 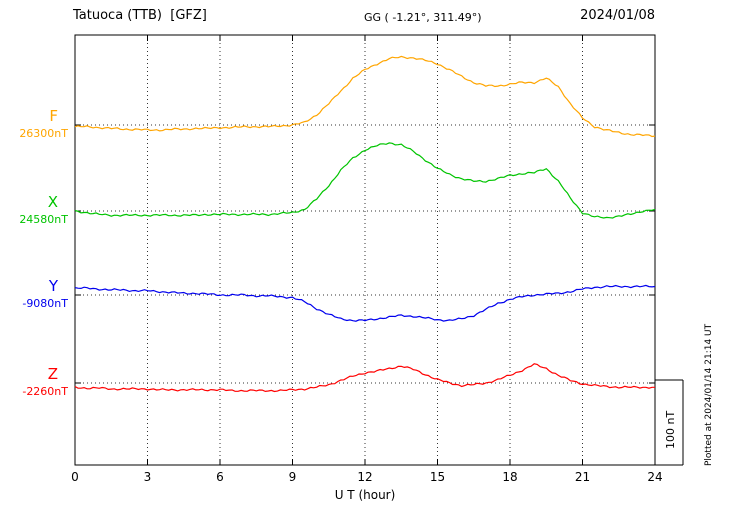 What do you see at coordinates (709, 394) in the screenshot?
I see `plotted-at-note: Plotted at 2024/01/14 21:14 UT` at bounding box center [709, 394].